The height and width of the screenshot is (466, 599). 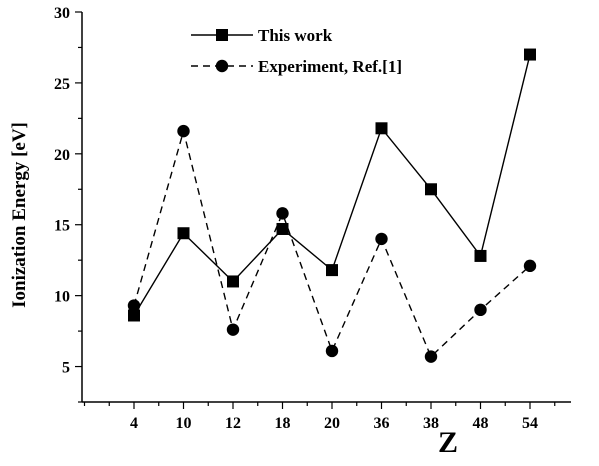 What do you see at coordinates (295, 35) in the screenshot?
I see `legend-label: This work` at bounding box center [295, 35].